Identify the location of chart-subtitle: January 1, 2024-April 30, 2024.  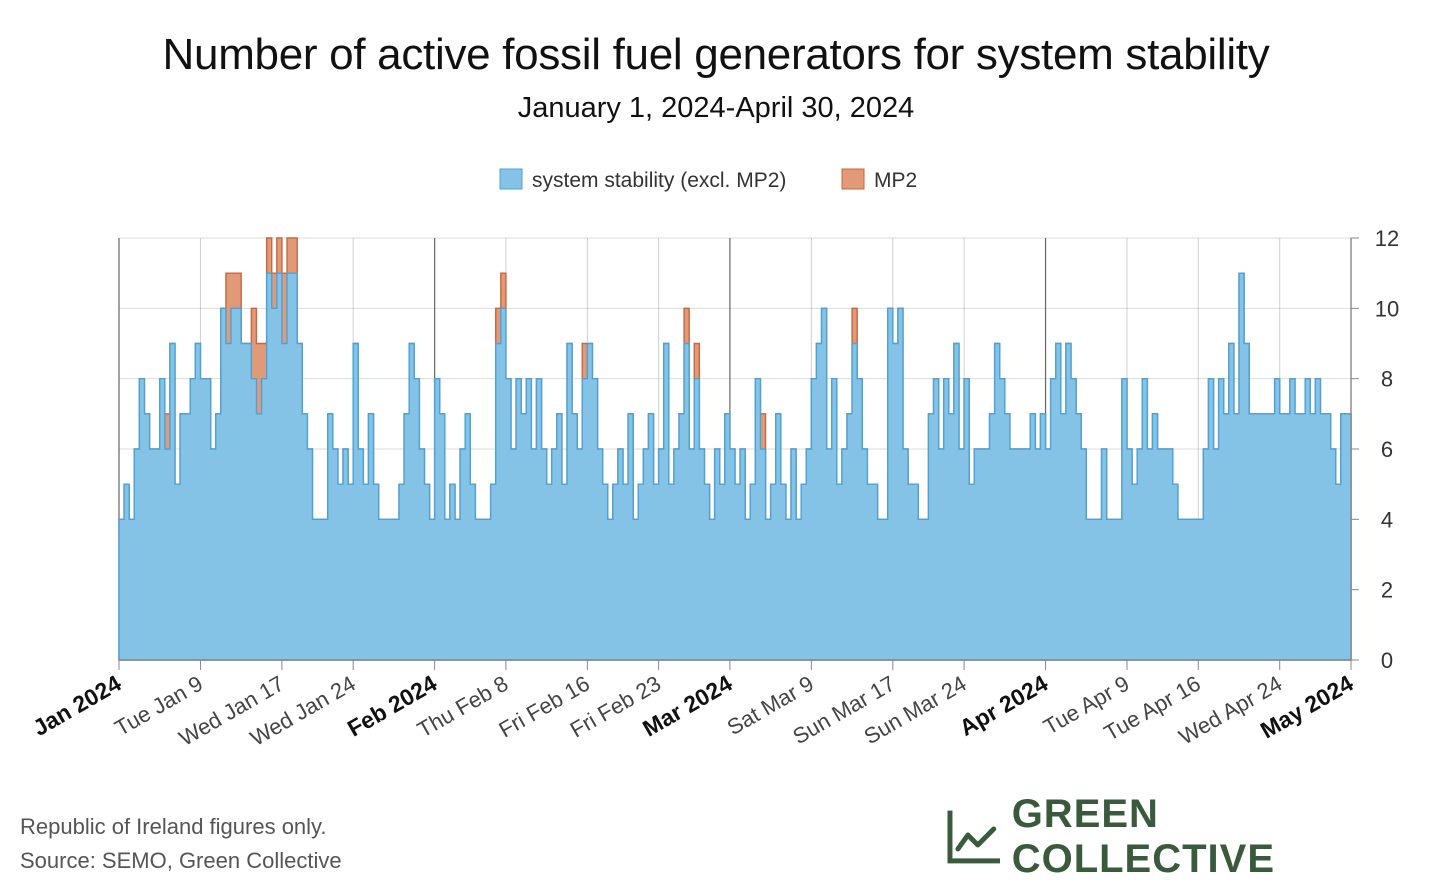
(716, 108).